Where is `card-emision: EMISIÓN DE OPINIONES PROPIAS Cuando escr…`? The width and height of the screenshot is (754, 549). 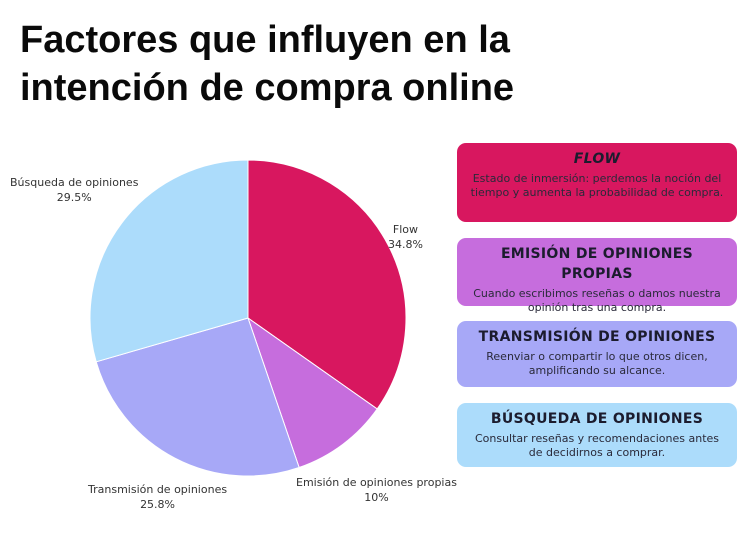
card-emision: EMISIÓN DE OPINIONES PROPIAS Cuando escr… is located at coordinates (597, 276).